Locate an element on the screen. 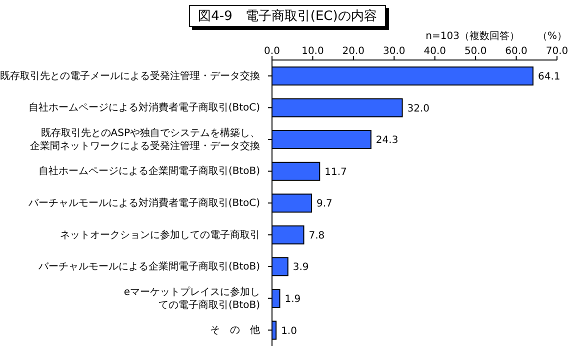 This screenshot has height=353, width=575. y-tick-label: eマーケットプレイスに参加しての電子商取引(BtoB) is located at coordinates (192, 297).